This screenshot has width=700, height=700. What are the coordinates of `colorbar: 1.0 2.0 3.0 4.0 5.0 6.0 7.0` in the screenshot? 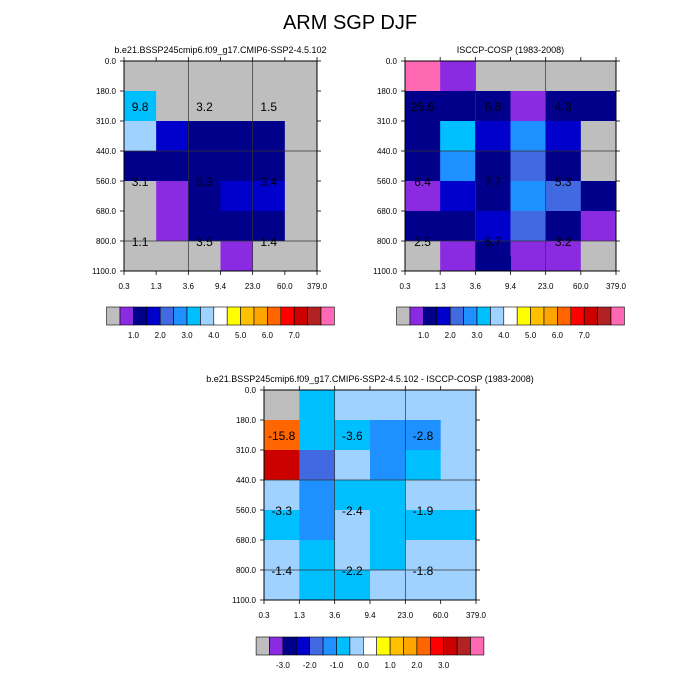 It's located at (220, 323).